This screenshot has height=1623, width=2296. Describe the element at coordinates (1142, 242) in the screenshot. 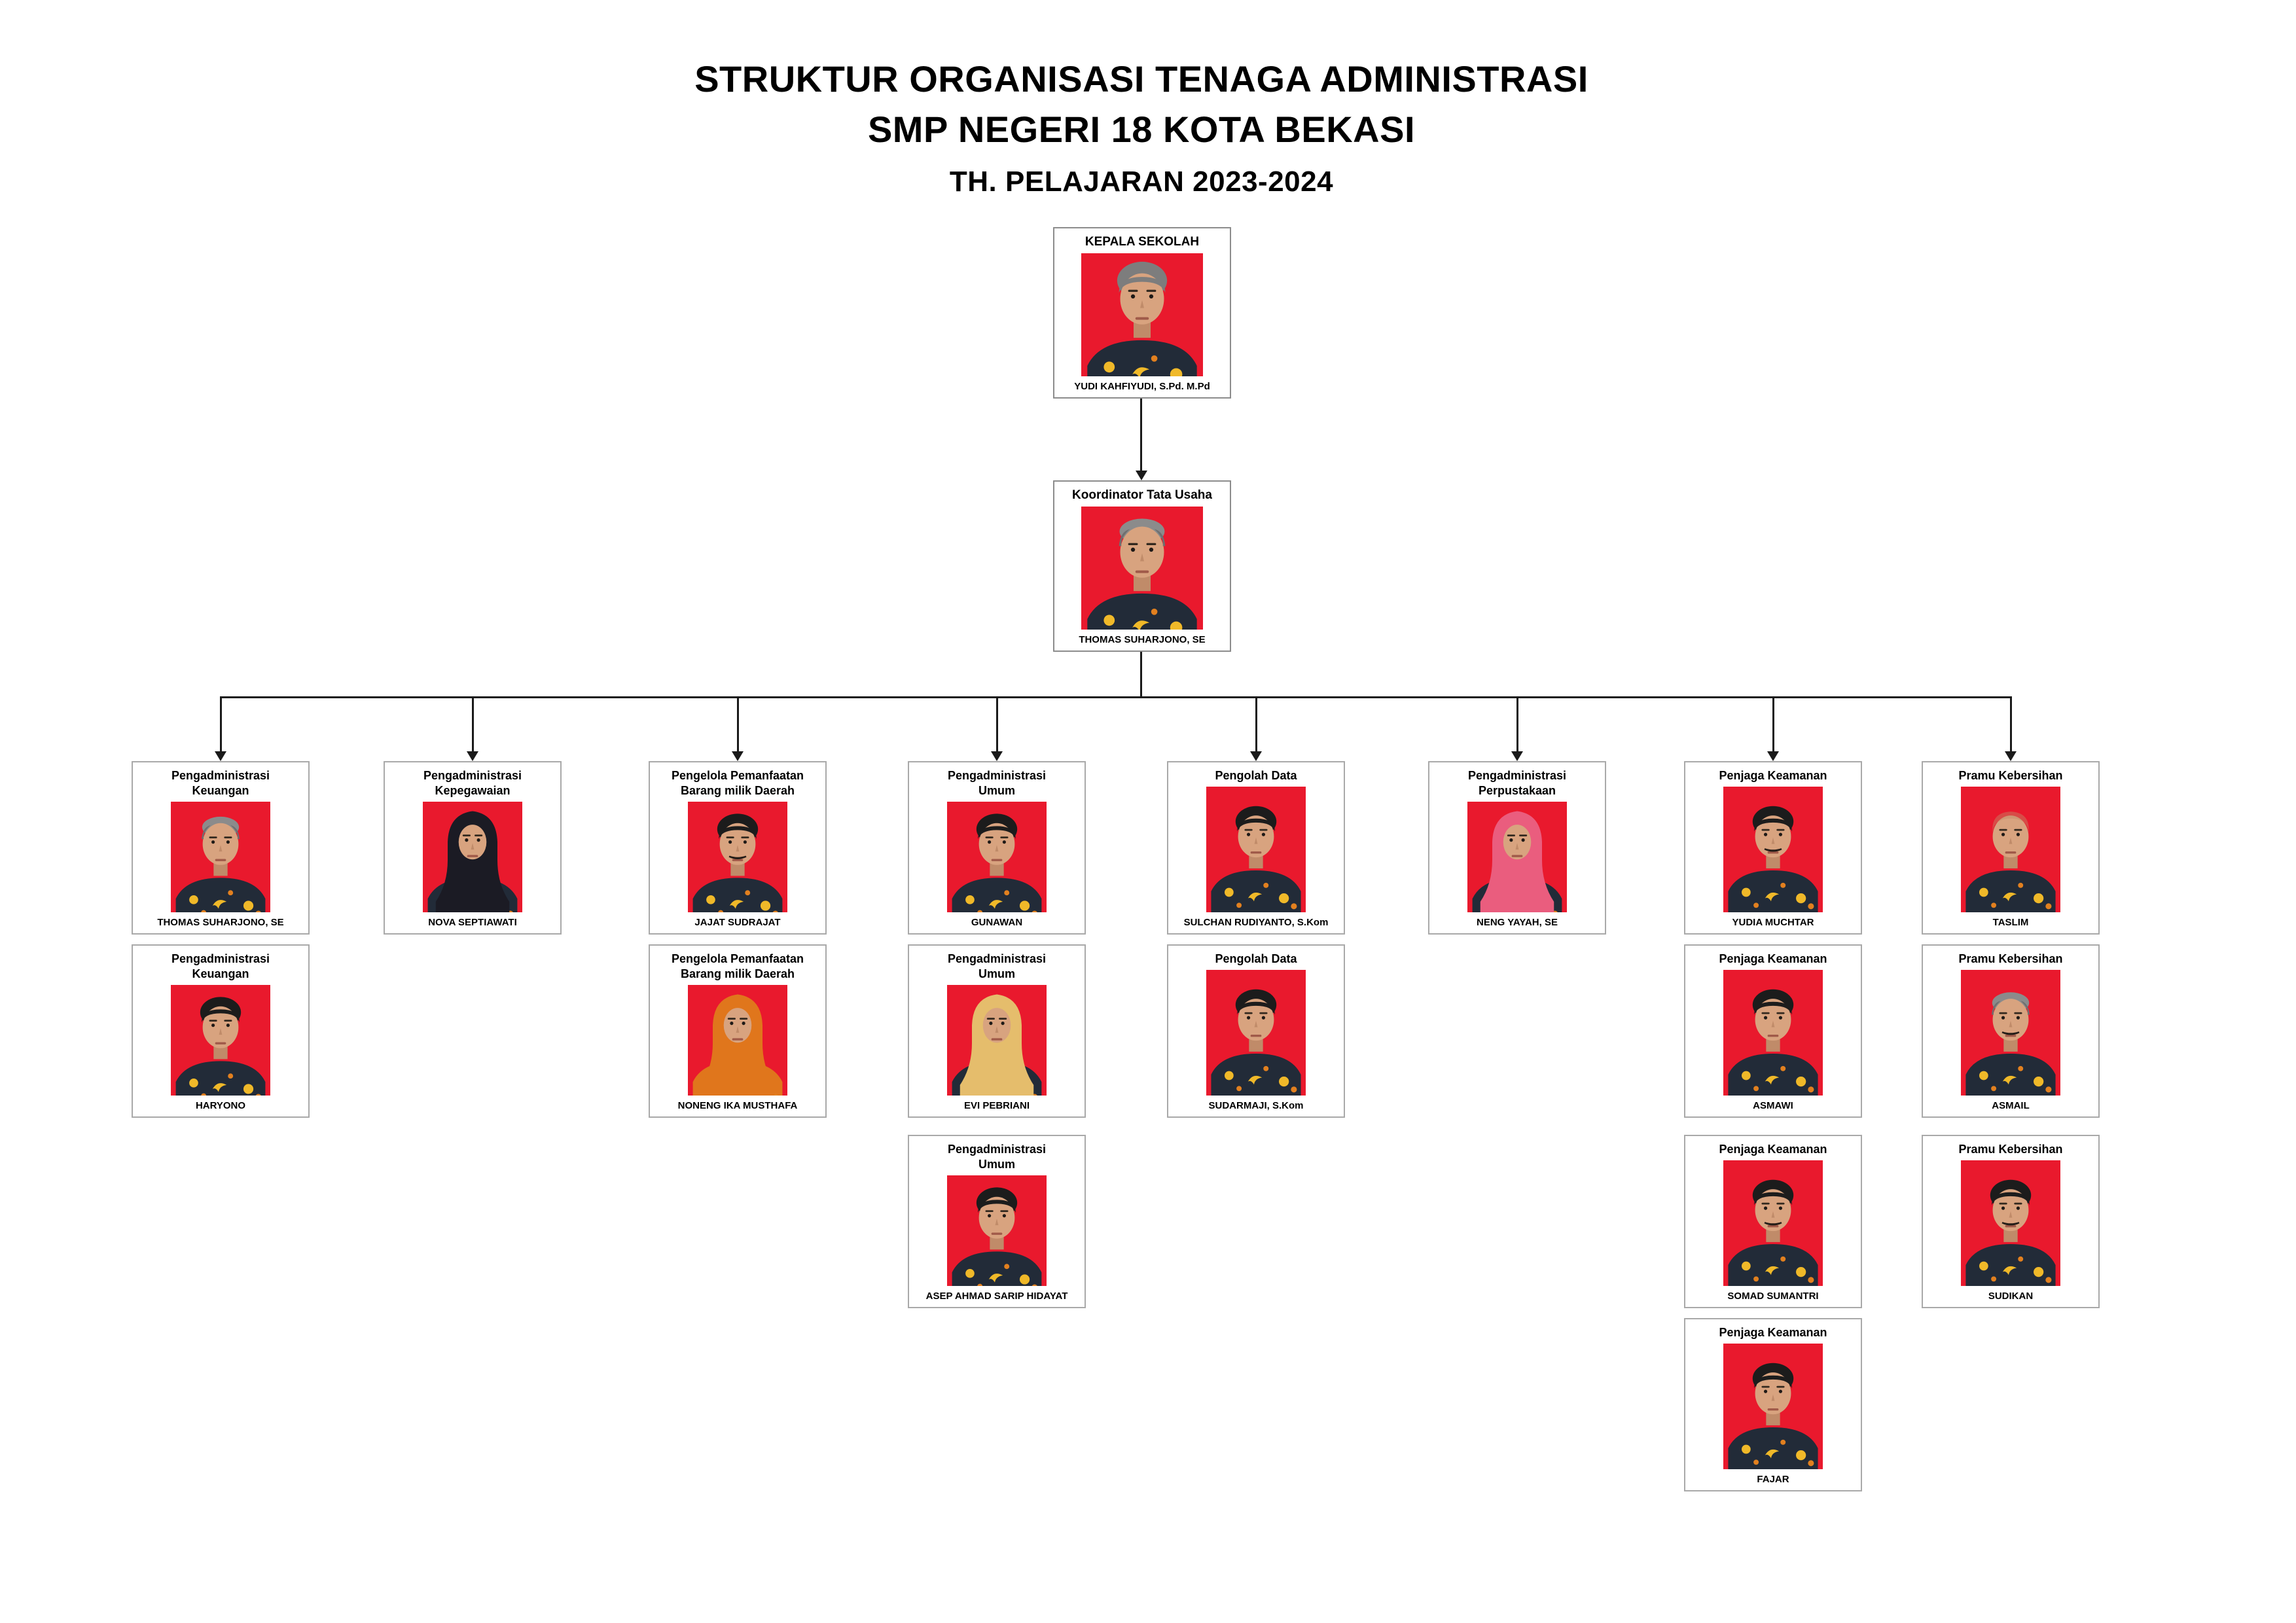

I see `role-title: KEPALA SEKOLAH` at that location.